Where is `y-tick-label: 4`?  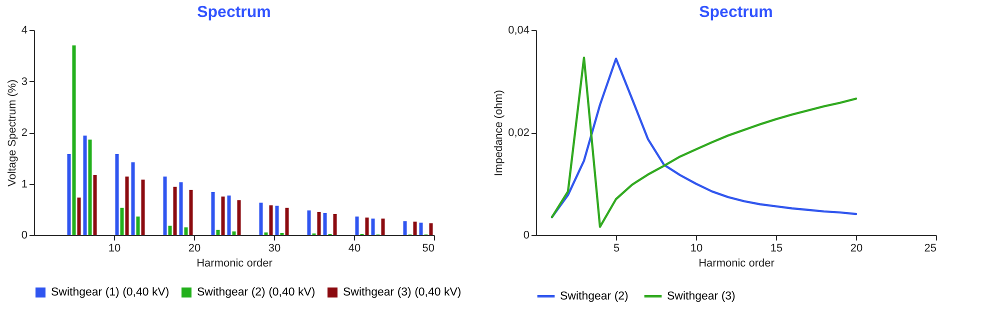 y-tick-label: 4 is located at coordinates (24, 30).